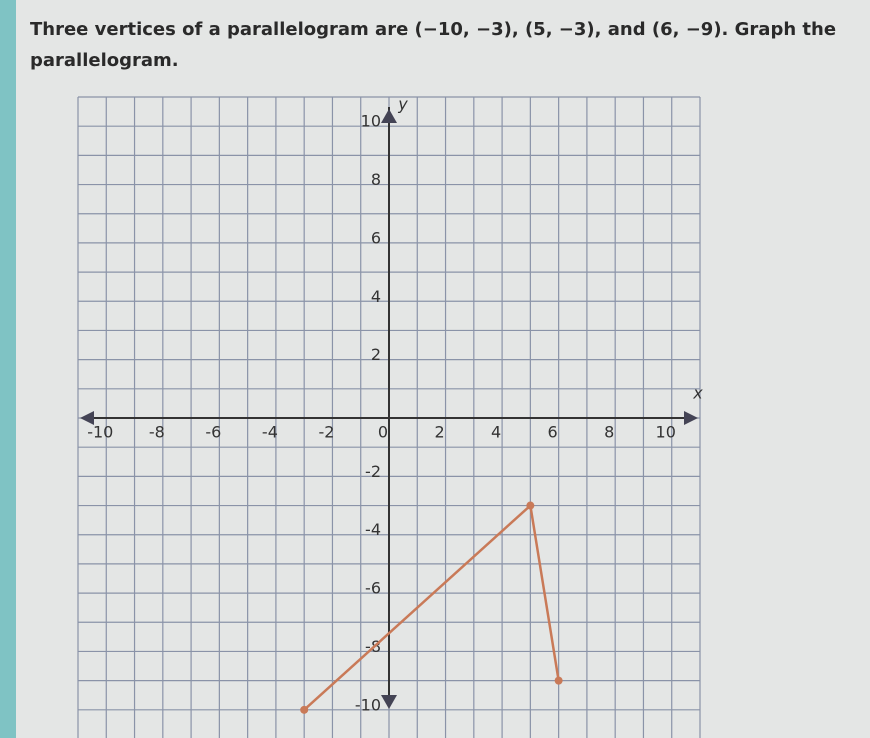 Image resolution: width=870 pixels, height=738 pixels. I want to click on x-tick-label: 10, so click(666, 432).